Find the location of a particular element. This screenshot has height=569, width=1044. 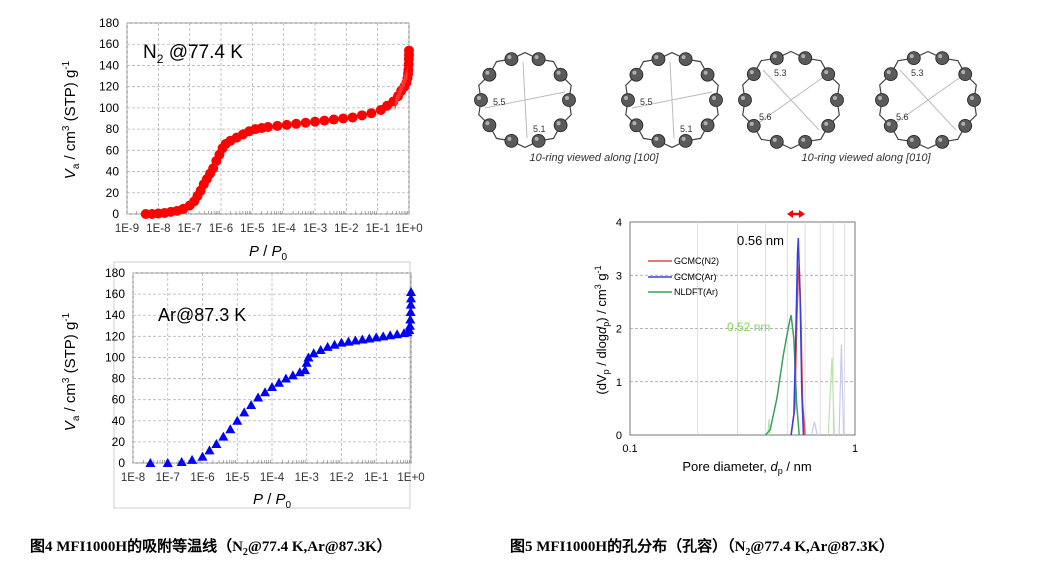

pore-series-line is located at coordinates (797, 336).